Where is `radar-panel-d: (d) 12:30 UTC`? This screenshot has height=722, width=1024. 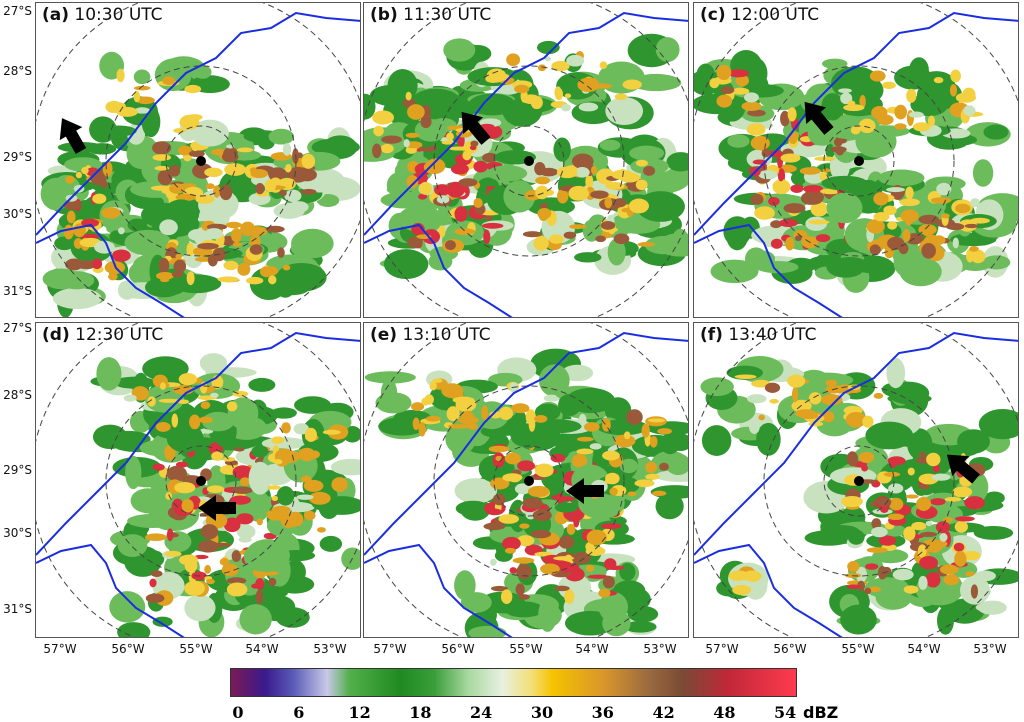
radar-panel-d: (d) 12:30 UTC is located at coordinates (198, 480).